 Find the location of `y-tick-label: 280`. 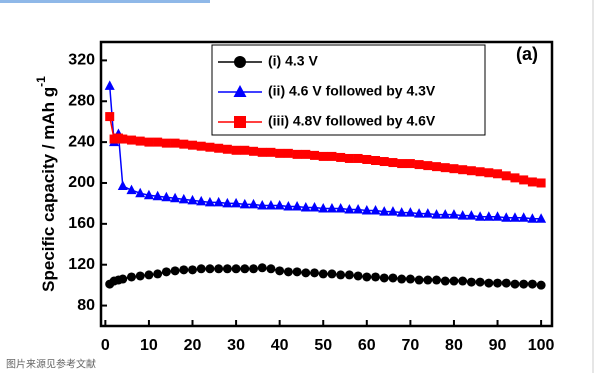

y-tick-label: 280 is located at coordinates (81, 100).